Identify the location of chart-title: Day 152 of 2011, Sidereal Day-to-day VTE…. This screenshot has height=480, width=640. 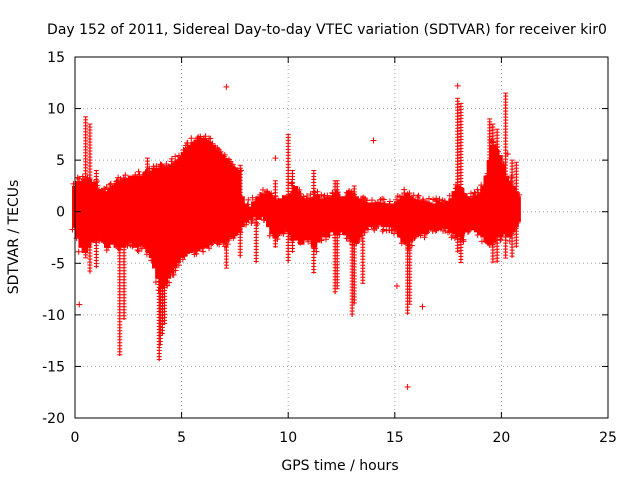
(327, 30).